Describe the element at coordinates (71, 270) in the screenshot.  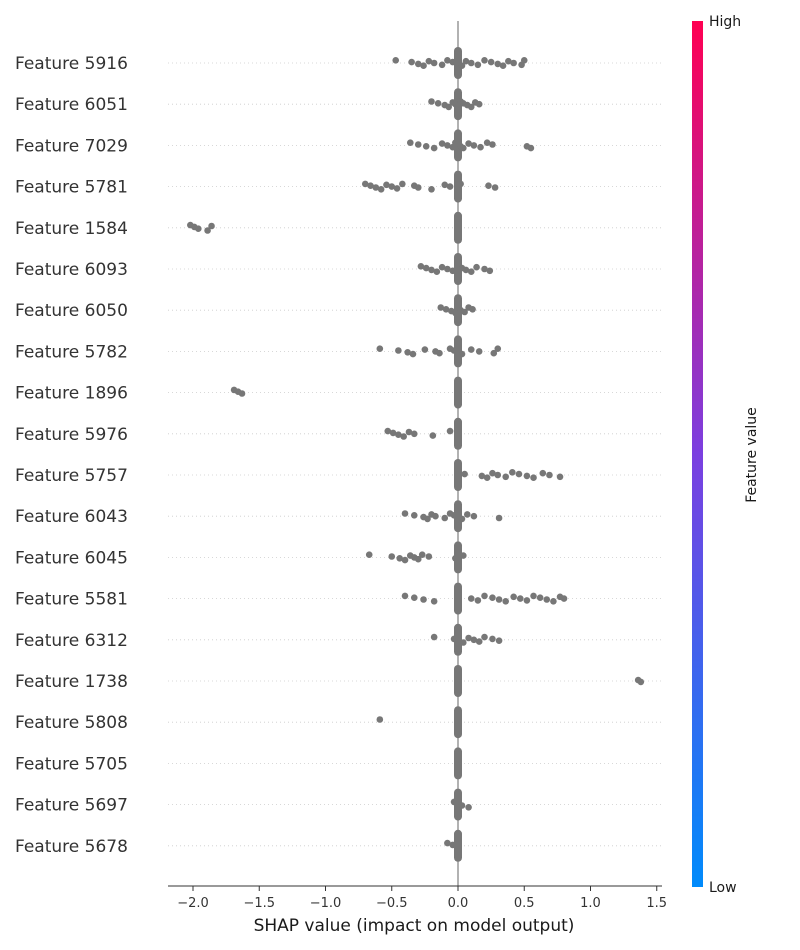
I see `feature-label: Feature 6093` at that location.